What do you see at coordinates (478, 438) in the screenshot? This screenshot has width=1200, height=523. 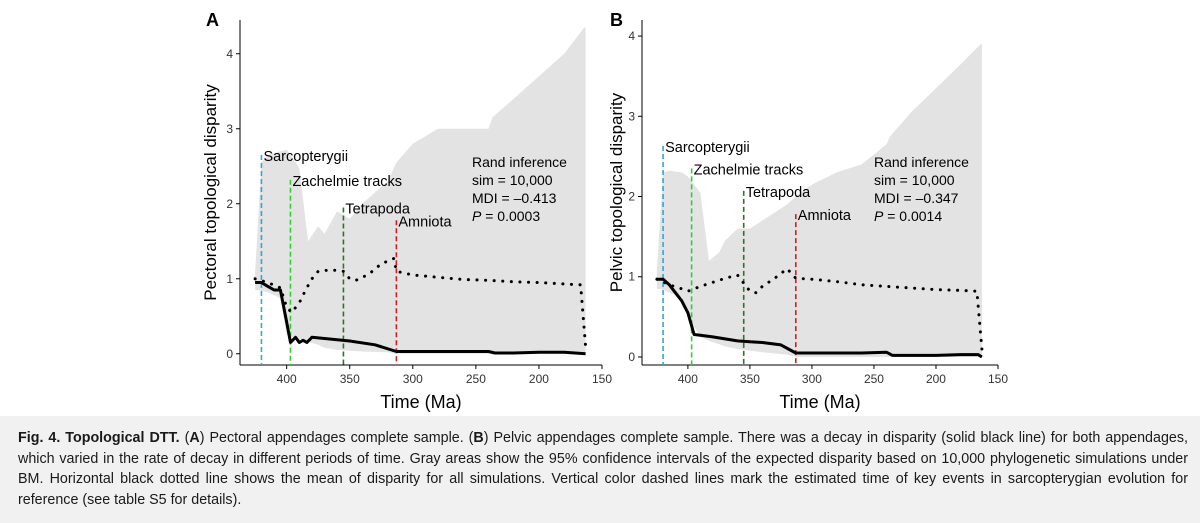 I see `caption-b-label: B` at bounding box center [478, 438].